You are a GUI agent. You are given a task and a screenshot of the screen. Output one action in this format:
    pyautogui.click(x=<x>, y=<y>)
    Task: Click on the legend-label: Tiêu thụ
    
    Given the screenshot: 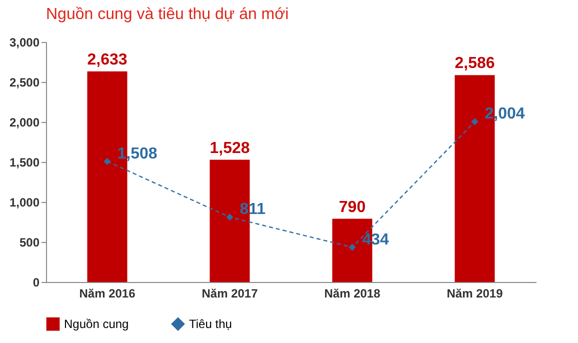 What is the action you would take?
    pyautogui.click(x=210, y=324)
    